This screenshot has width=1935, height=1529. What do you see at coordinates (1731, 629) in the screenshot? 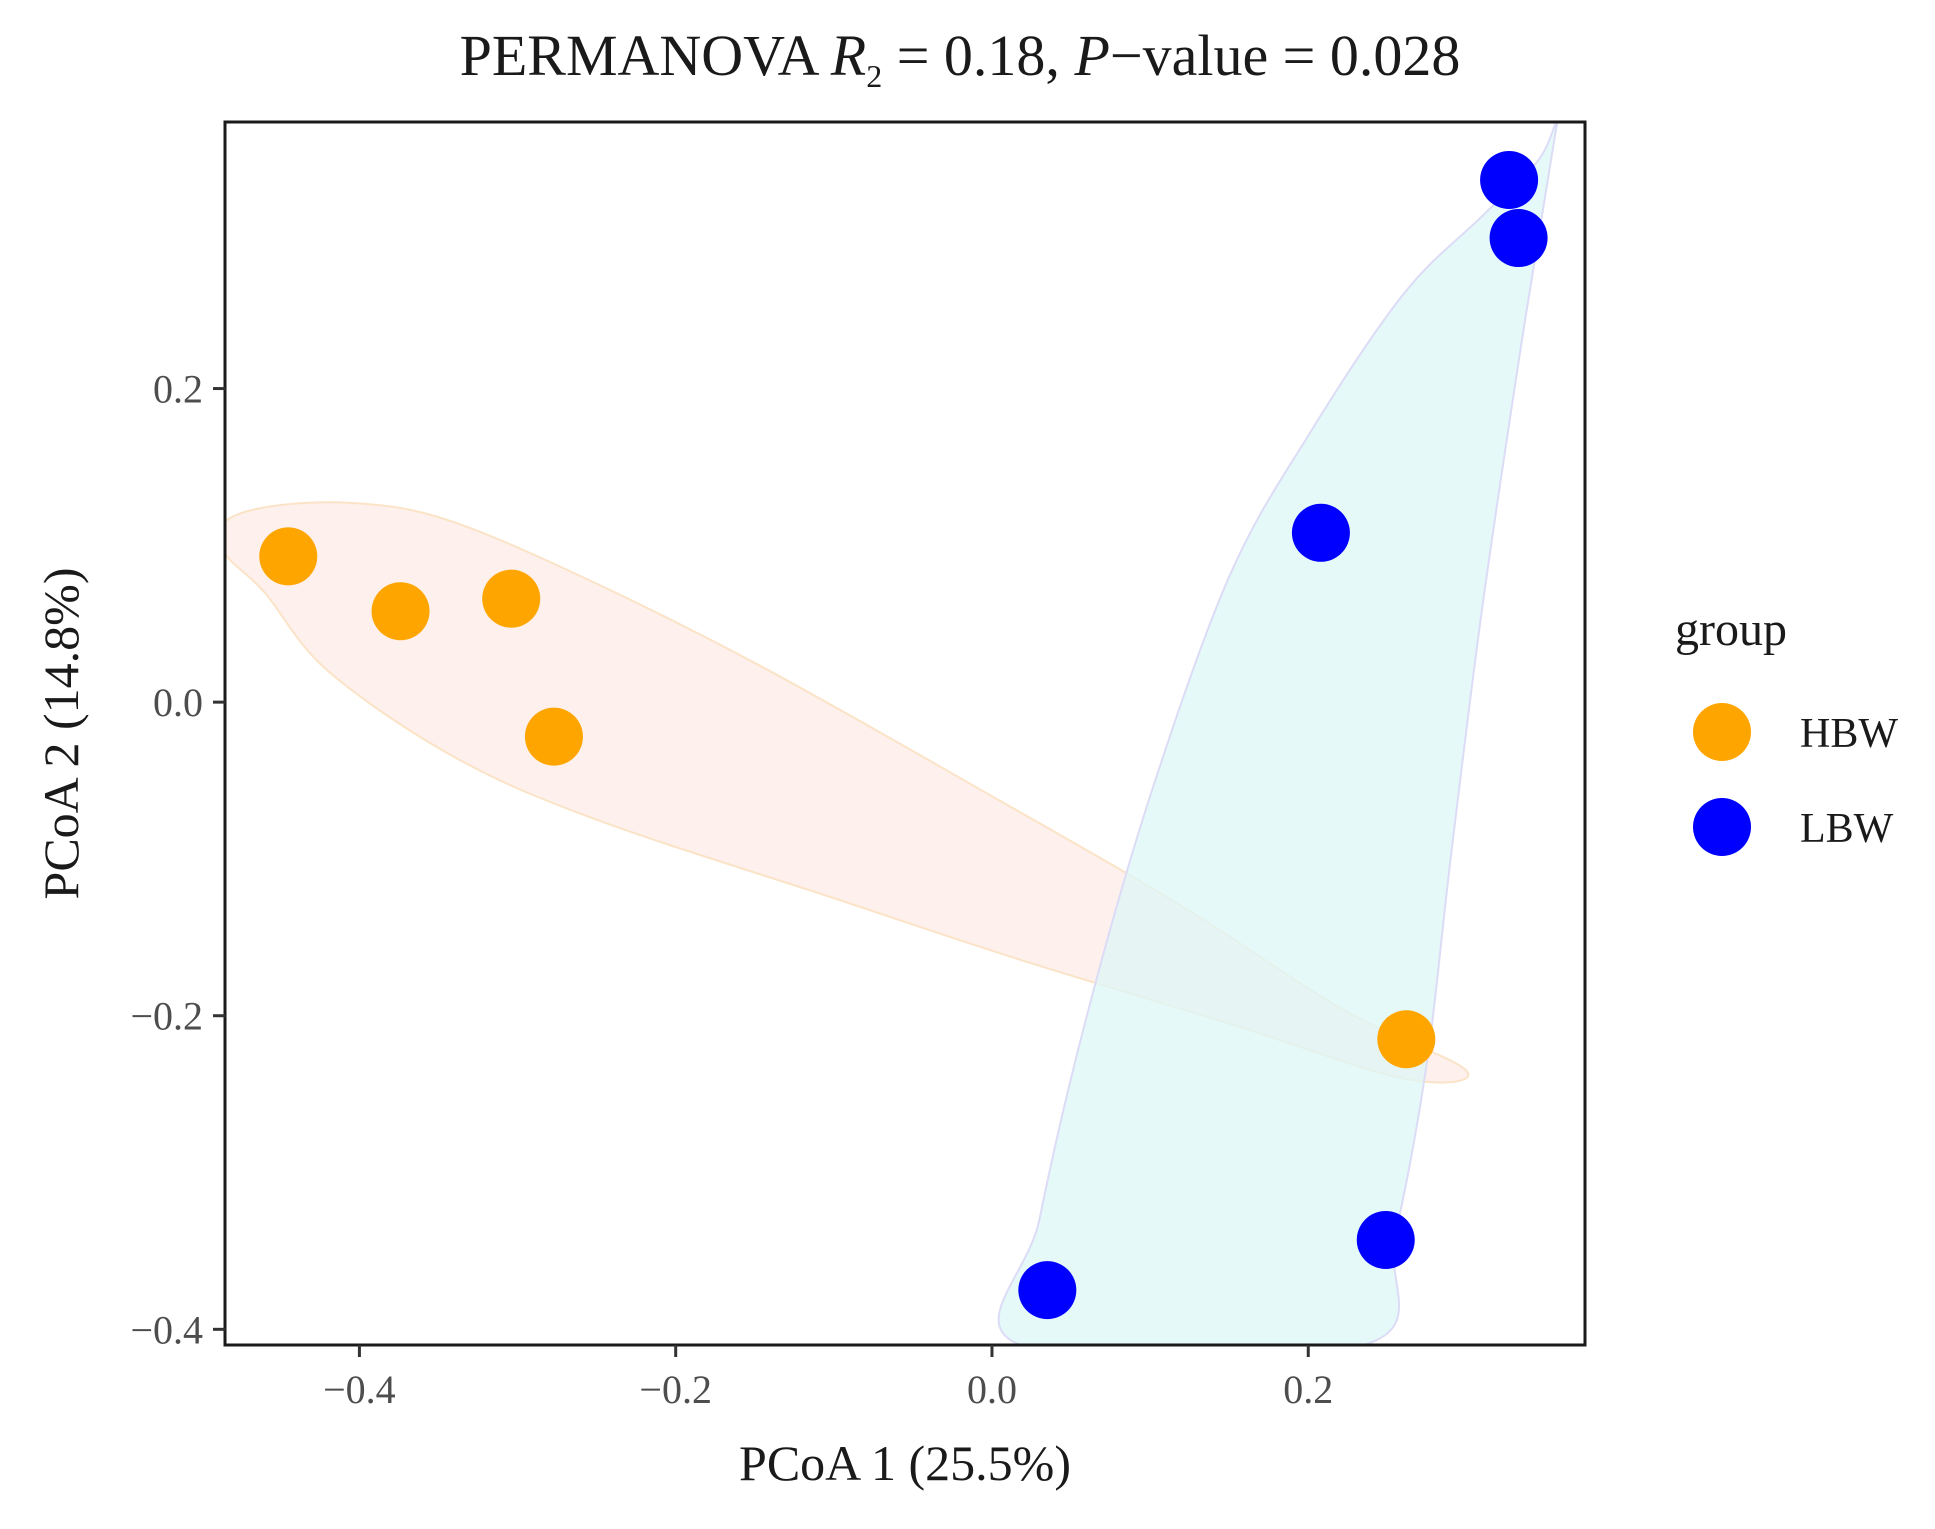
I see `legend-title: group` at bounding box center [1731, 629].